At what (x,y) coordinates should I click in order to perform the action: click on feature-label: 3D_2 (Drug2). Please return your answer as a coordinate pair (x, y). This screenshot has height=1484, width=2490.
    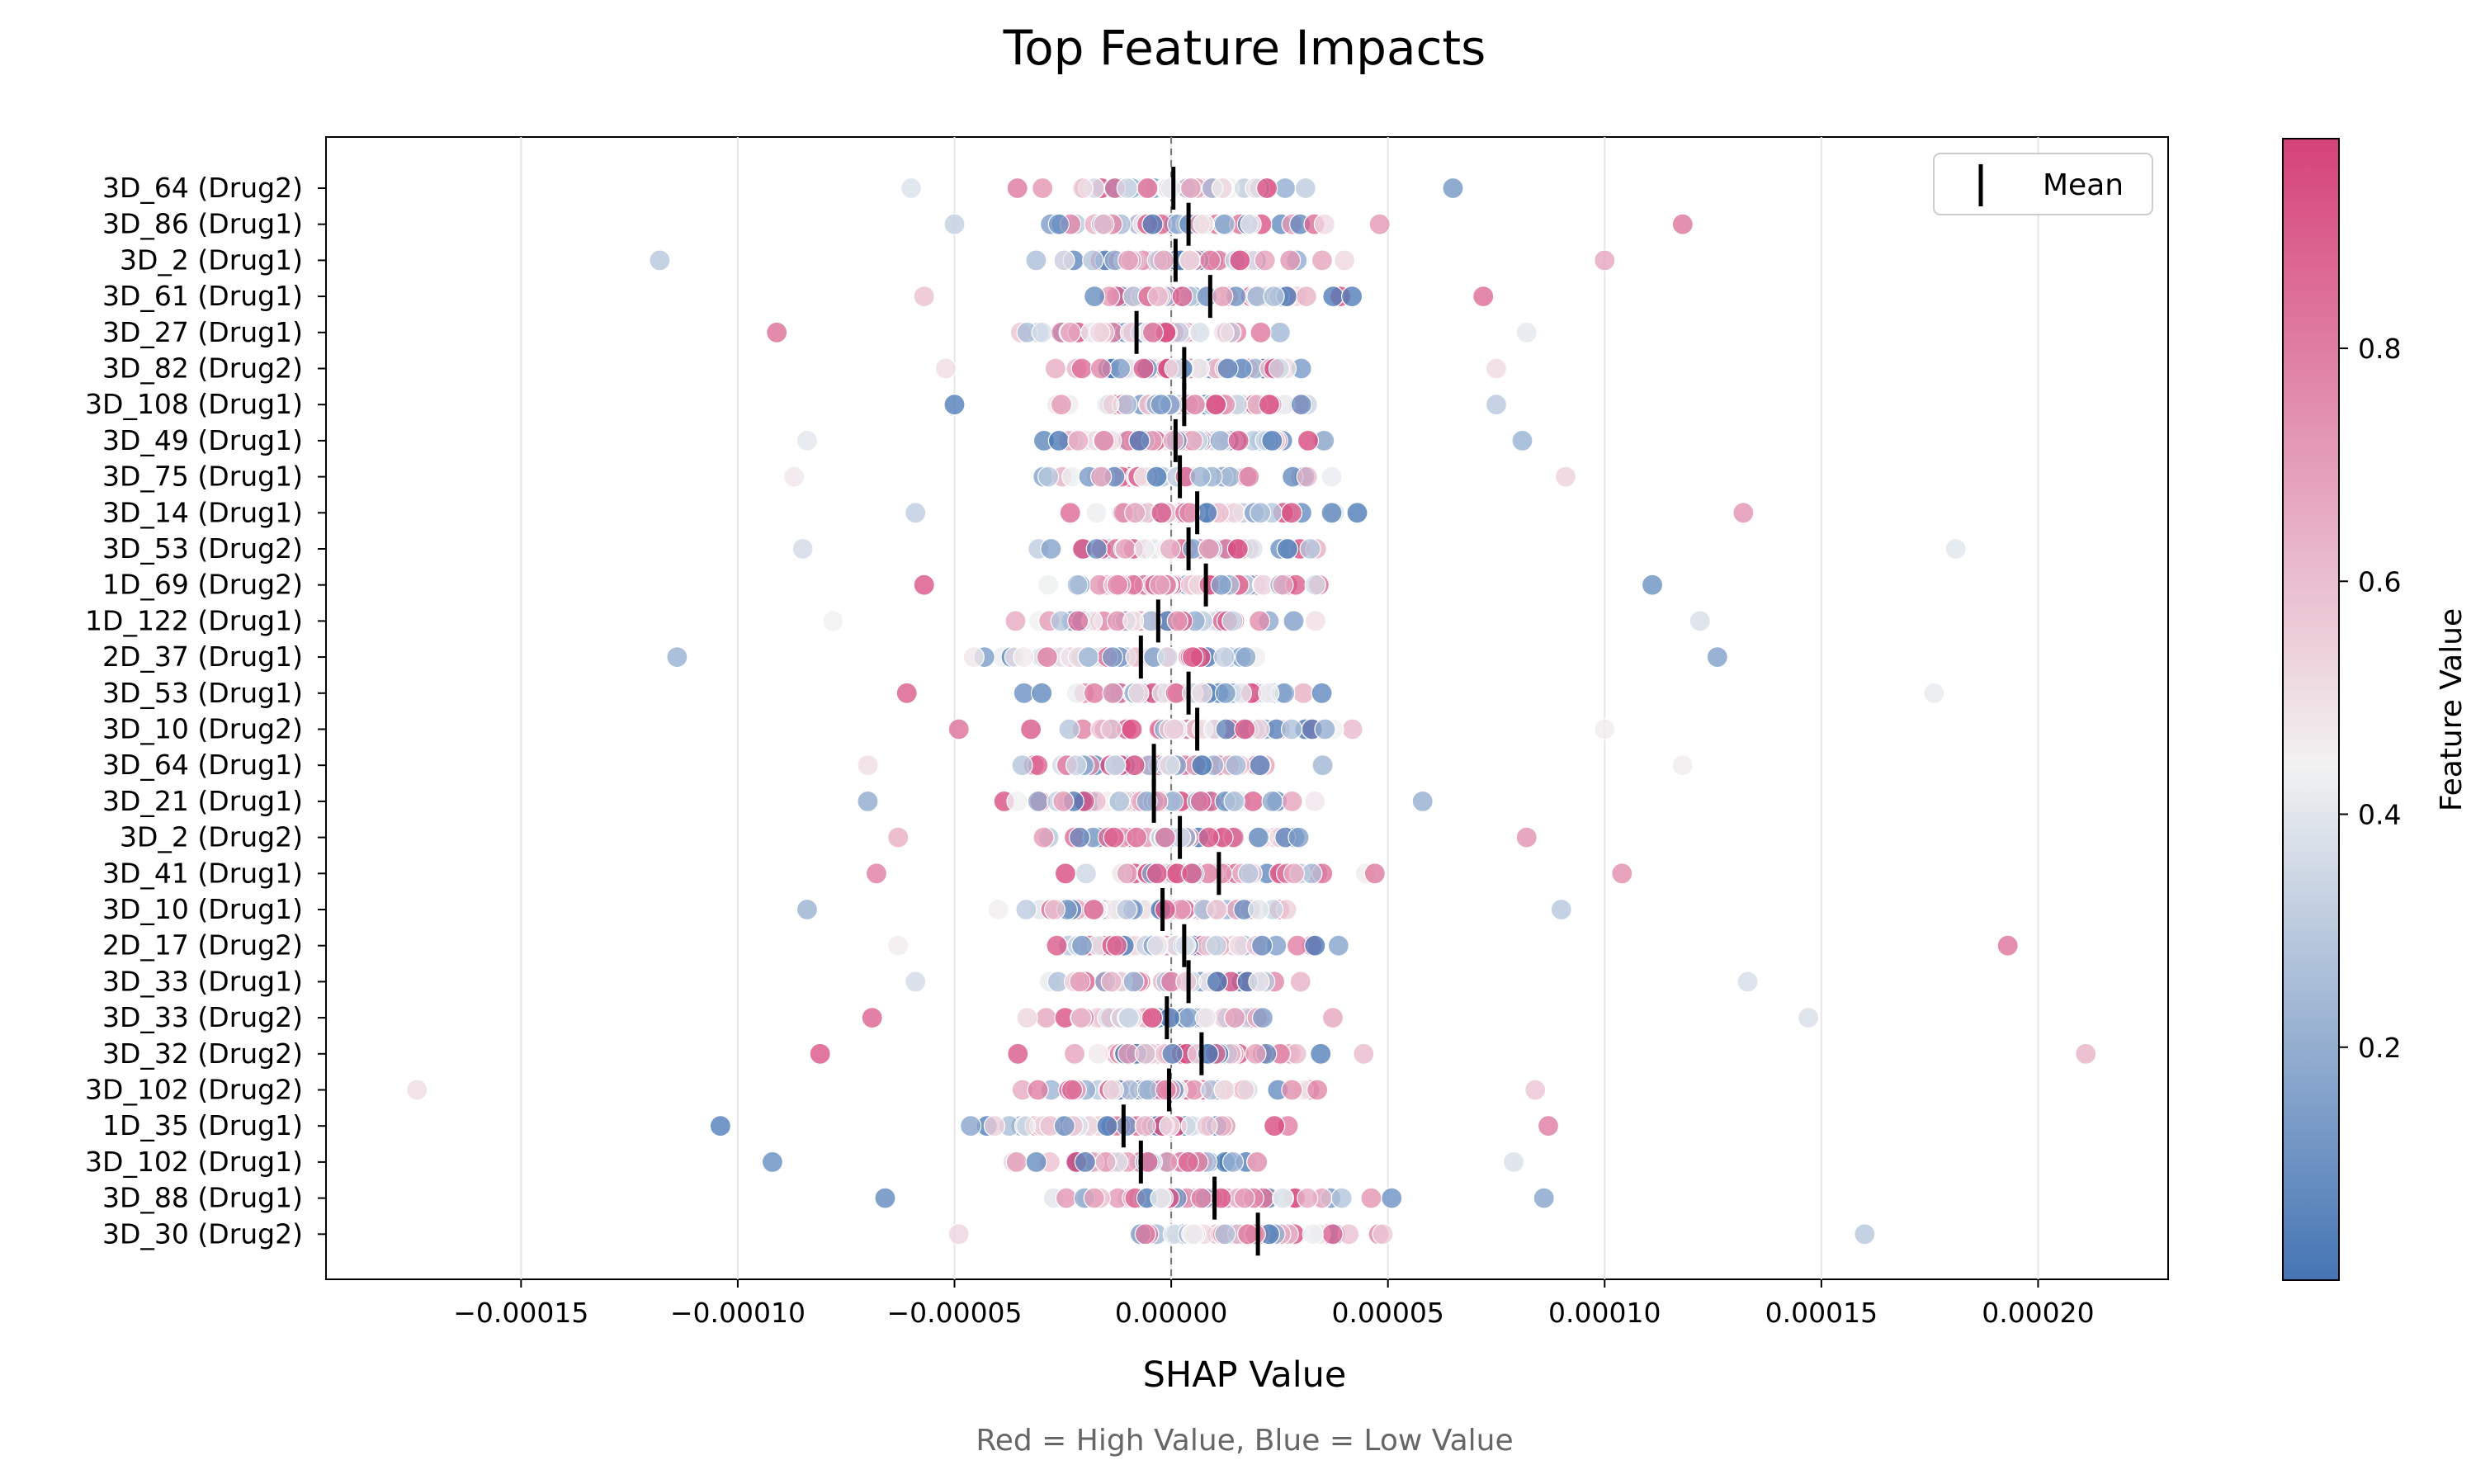
    Looking at the image, I should click on (212, 837).